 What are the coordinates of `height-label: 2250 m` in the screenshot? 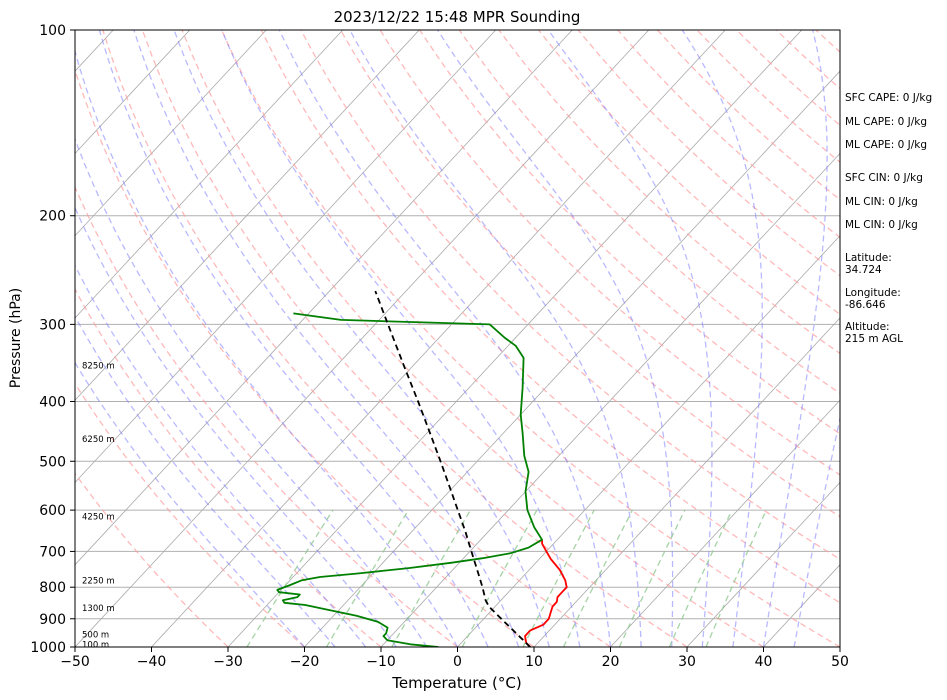 It's located at (98, 581).